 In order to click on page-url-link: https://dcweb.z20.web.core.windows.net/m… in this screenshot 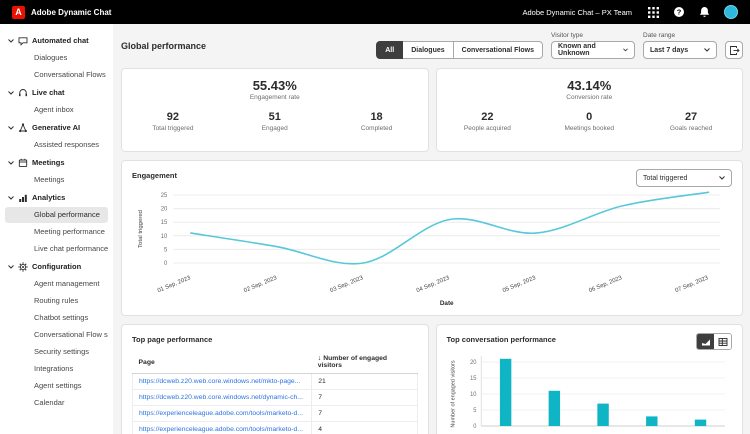, I will do `click(222, 381)`.